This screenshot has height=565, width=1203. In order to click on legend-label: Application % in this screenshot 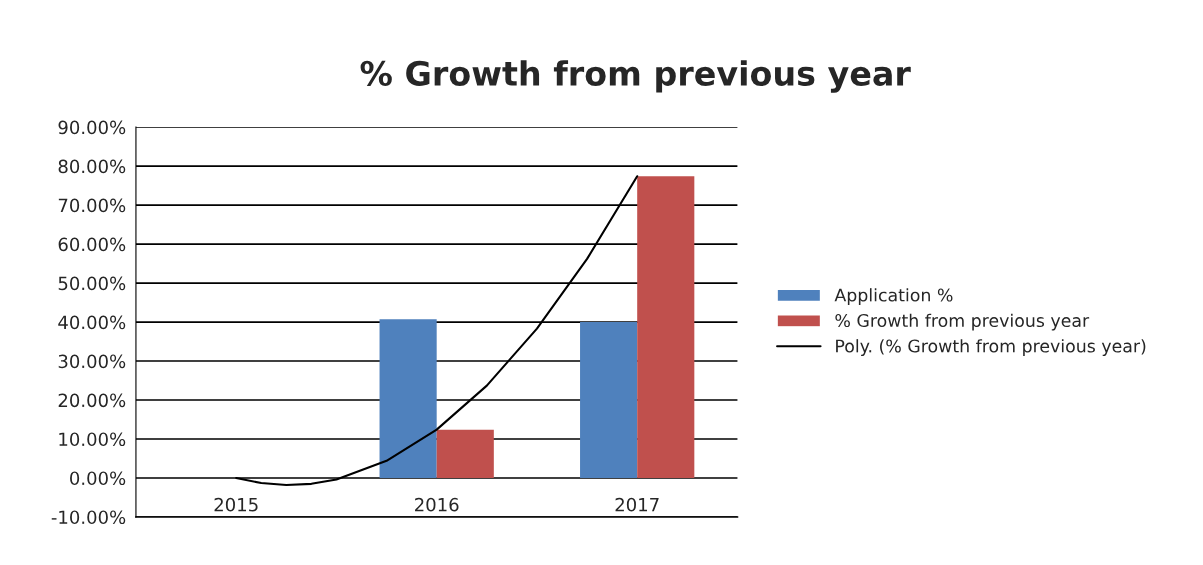, I will do `click(893, 296)`.